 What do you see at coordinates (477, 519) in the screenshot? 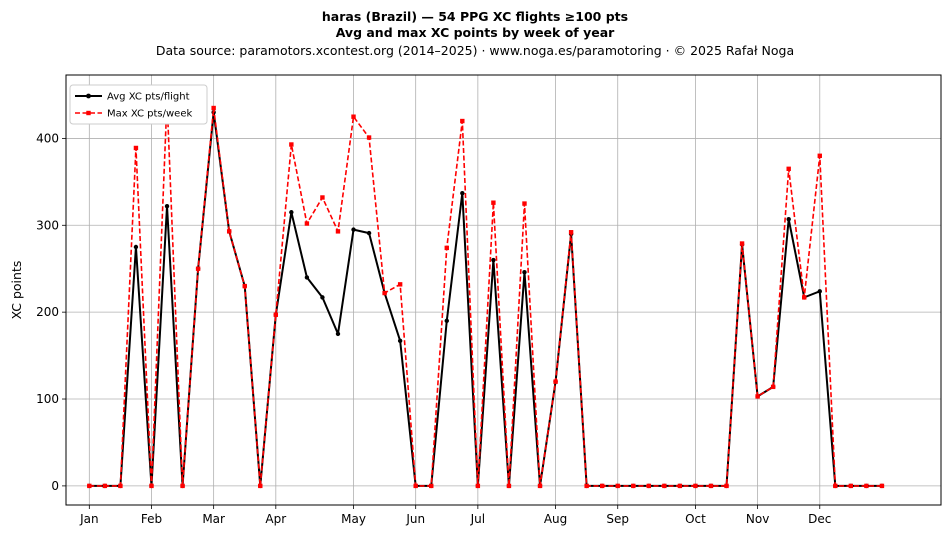
I see `x-tick-label: Jul` at bounding box center [477, 519].